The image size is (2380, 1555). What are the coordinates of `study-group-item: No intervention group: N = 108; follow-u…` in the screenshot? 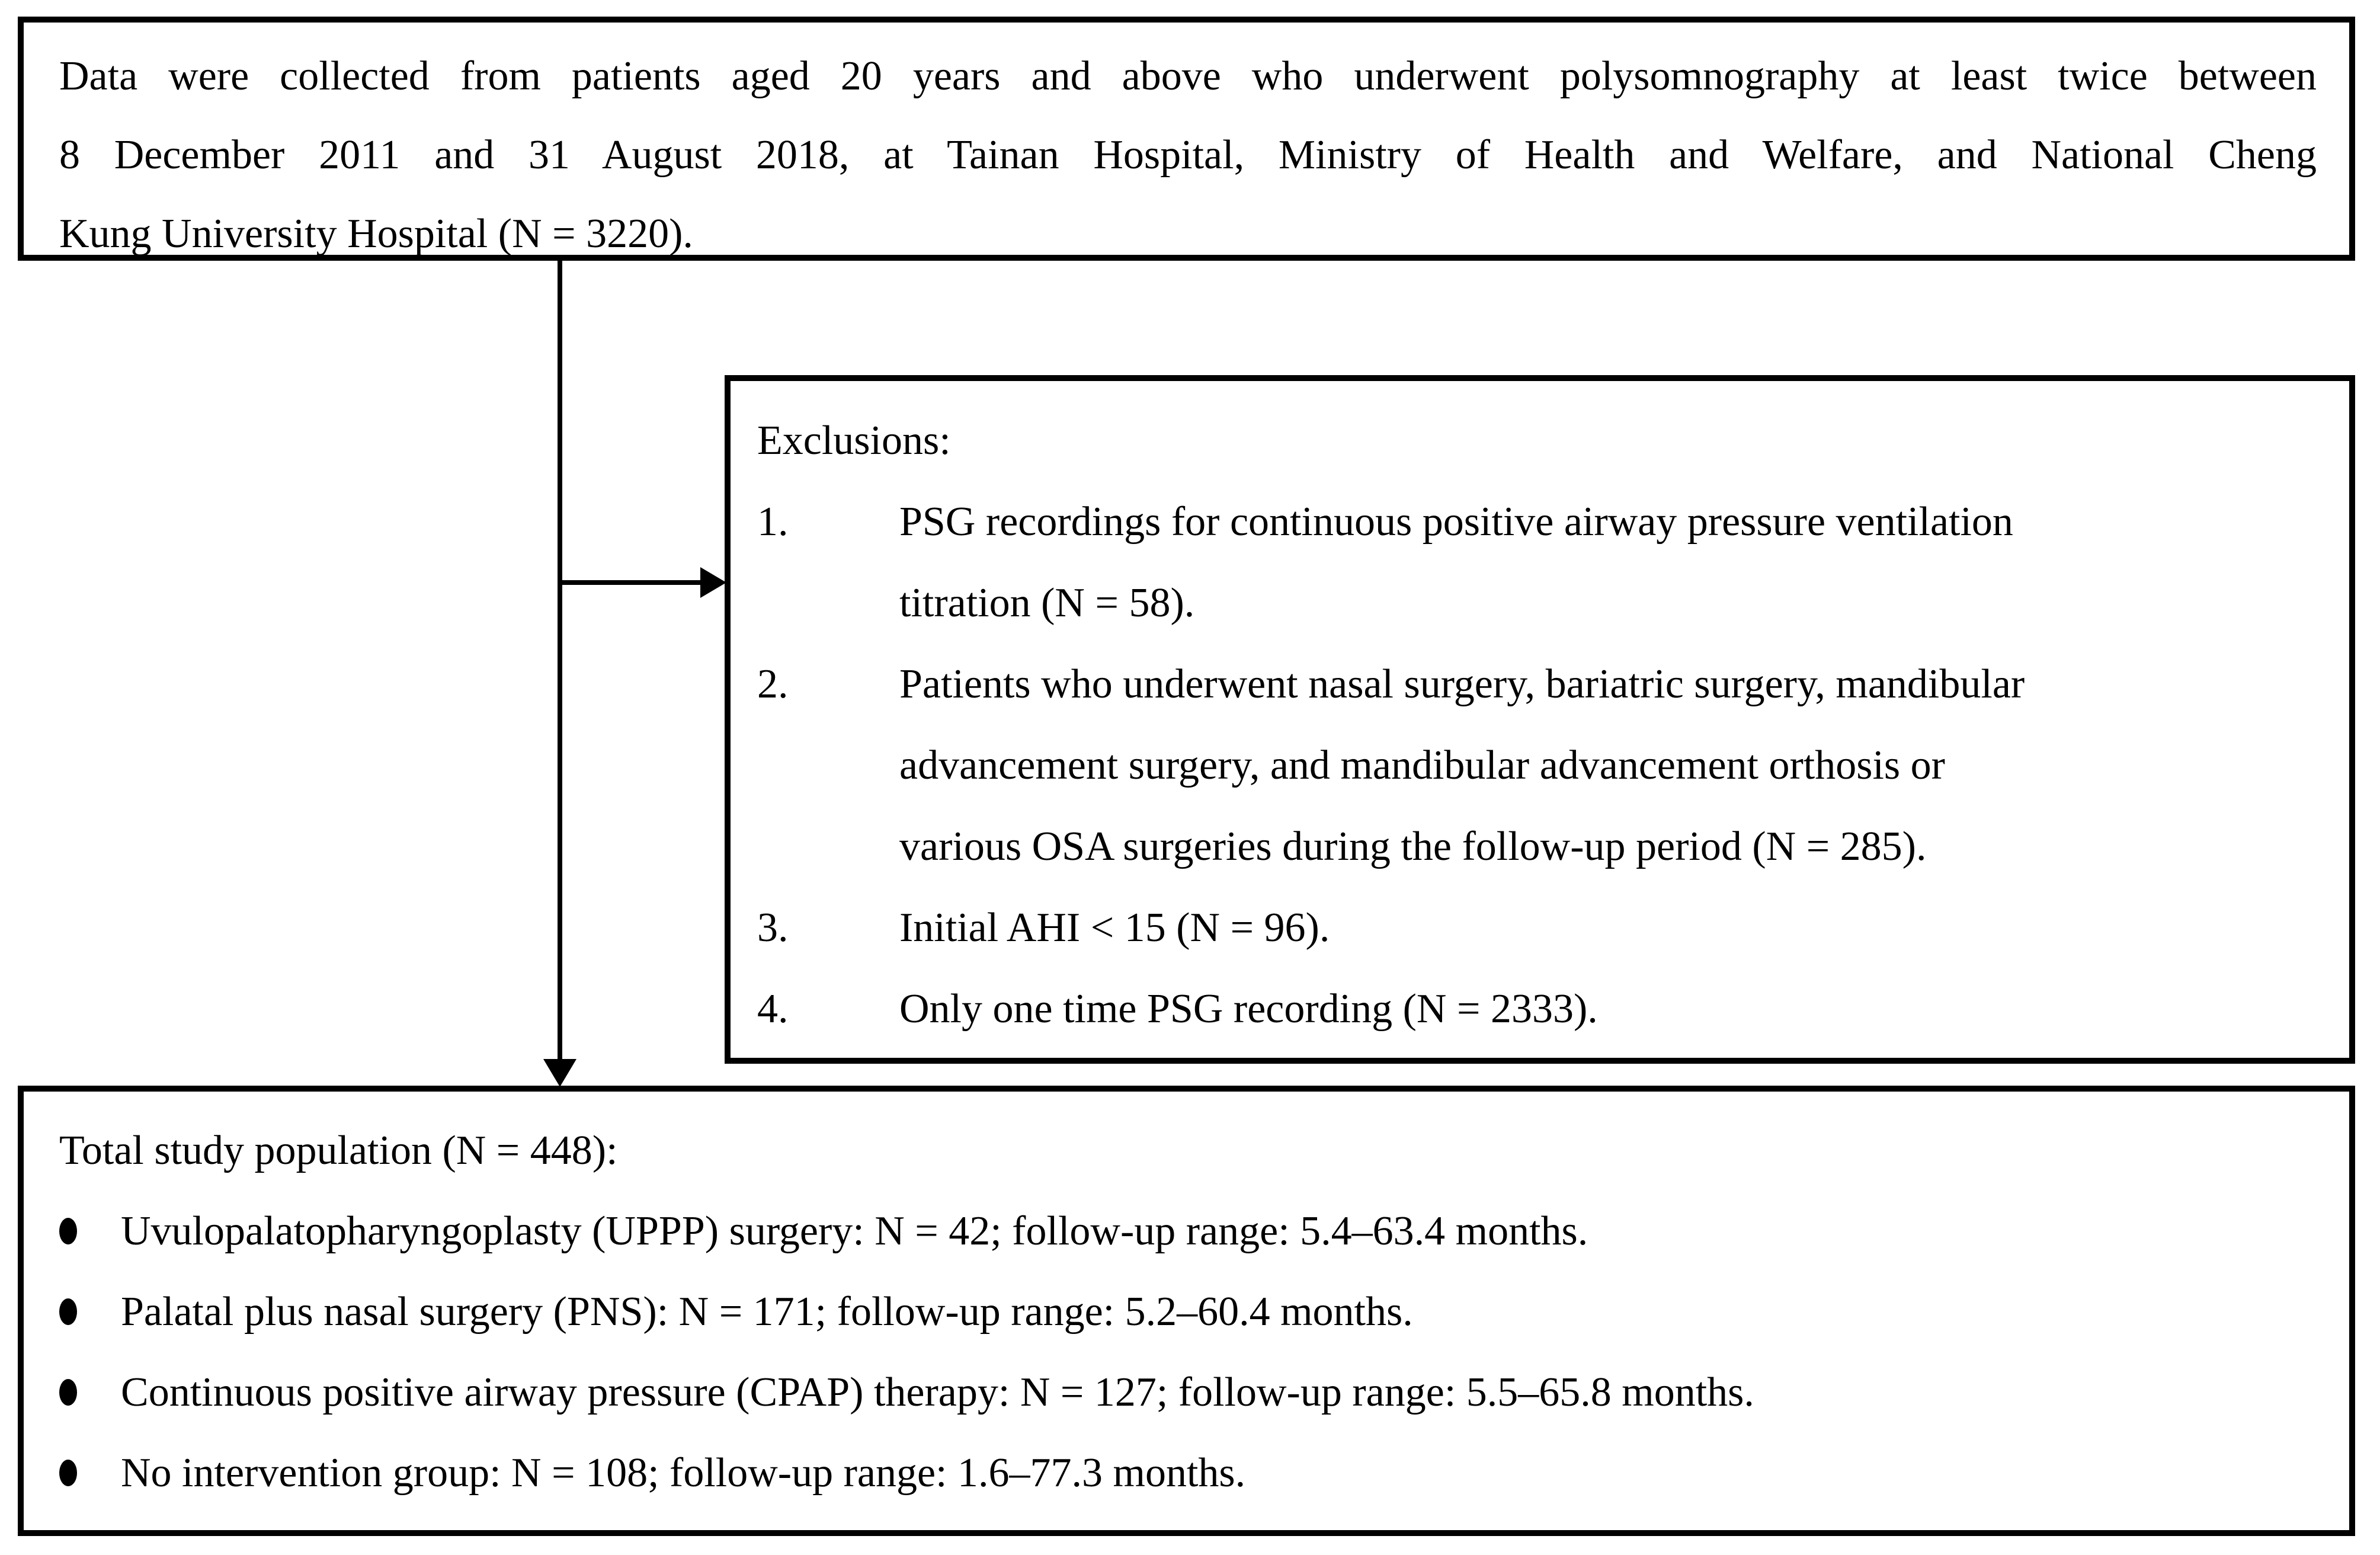 It's located at (1192, 1473).